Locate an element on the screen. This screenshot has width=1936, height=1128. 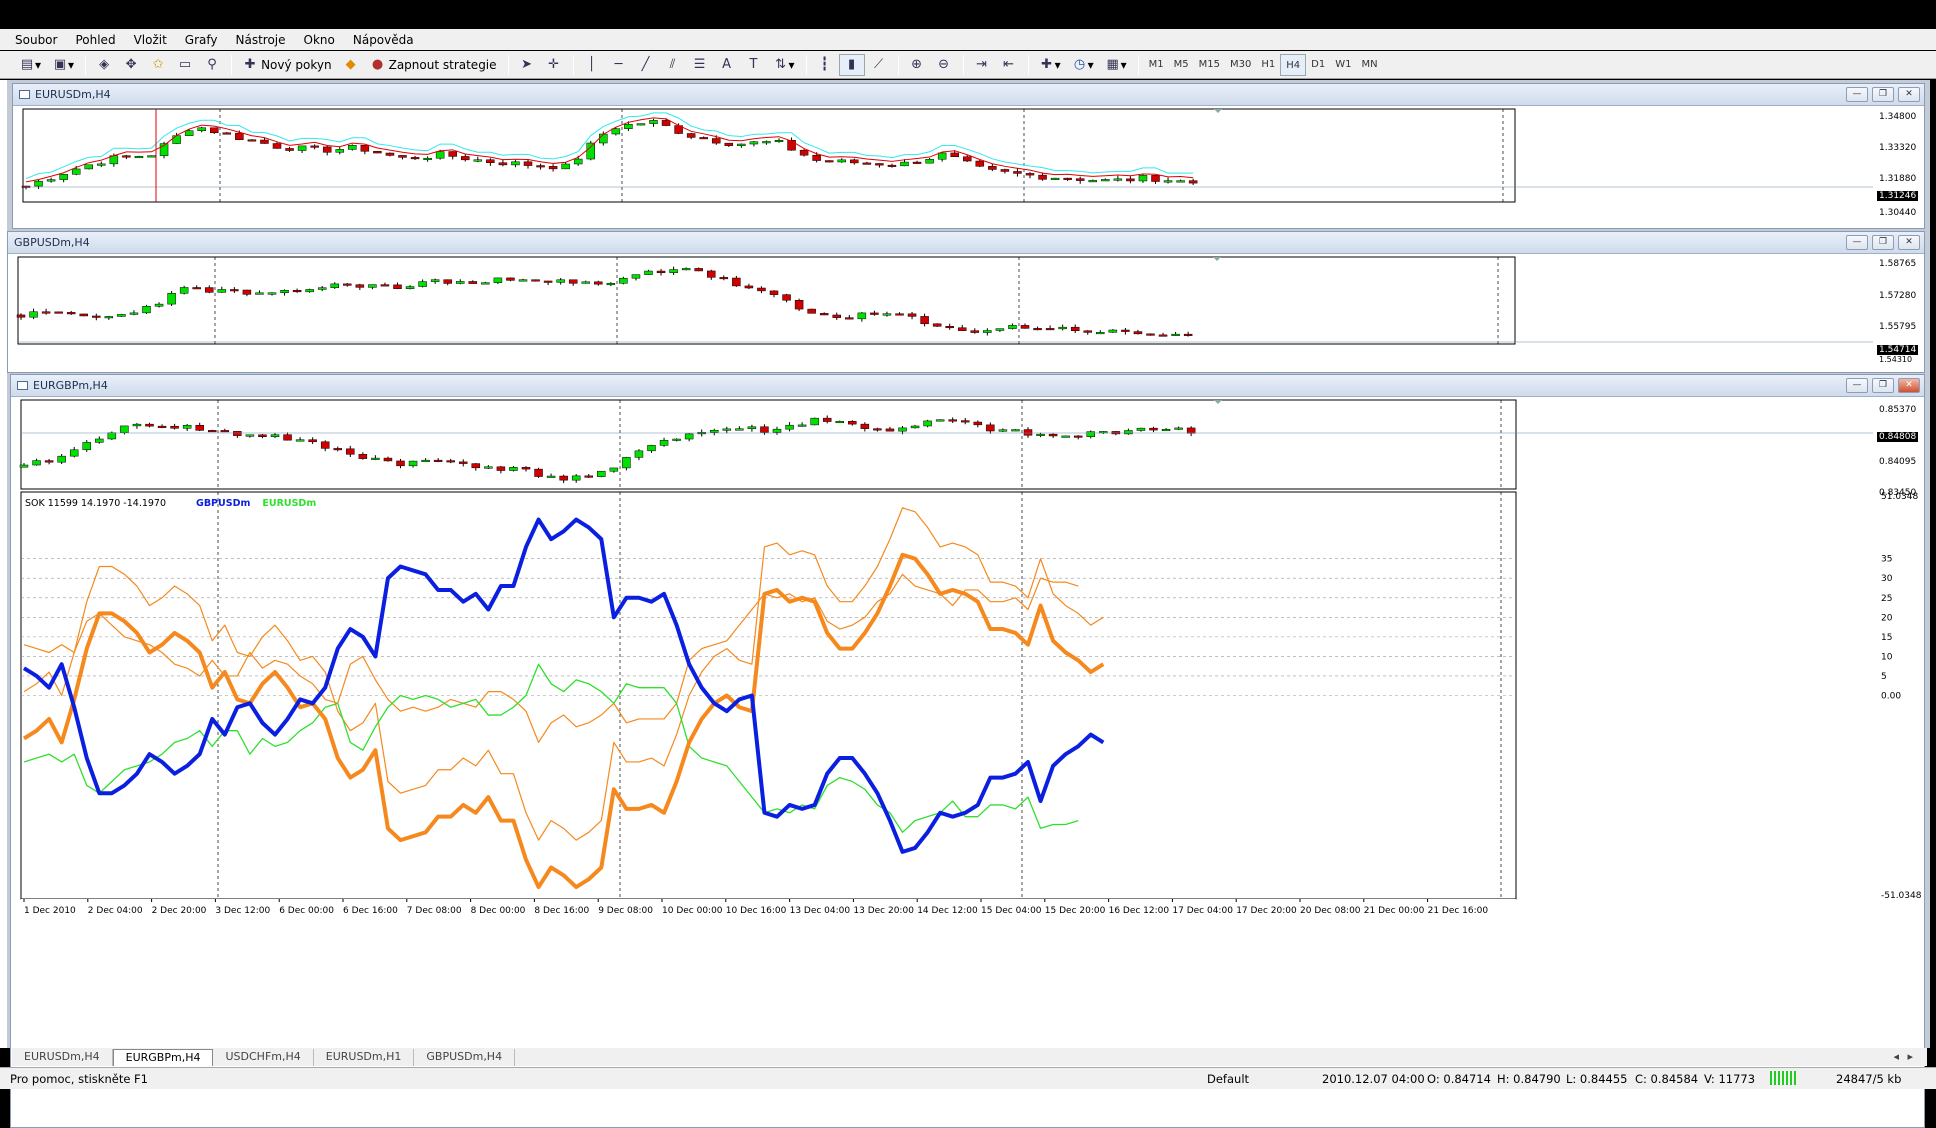
terminal-button: ▭ is located at coordinates (185, 65).